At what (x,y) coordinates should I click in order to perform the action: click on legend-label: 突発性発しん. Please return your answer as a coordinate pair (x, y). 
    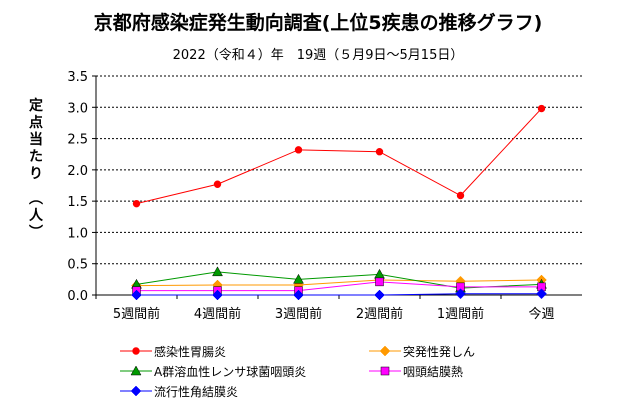
    Looking at the image, I should click on (439, 351).